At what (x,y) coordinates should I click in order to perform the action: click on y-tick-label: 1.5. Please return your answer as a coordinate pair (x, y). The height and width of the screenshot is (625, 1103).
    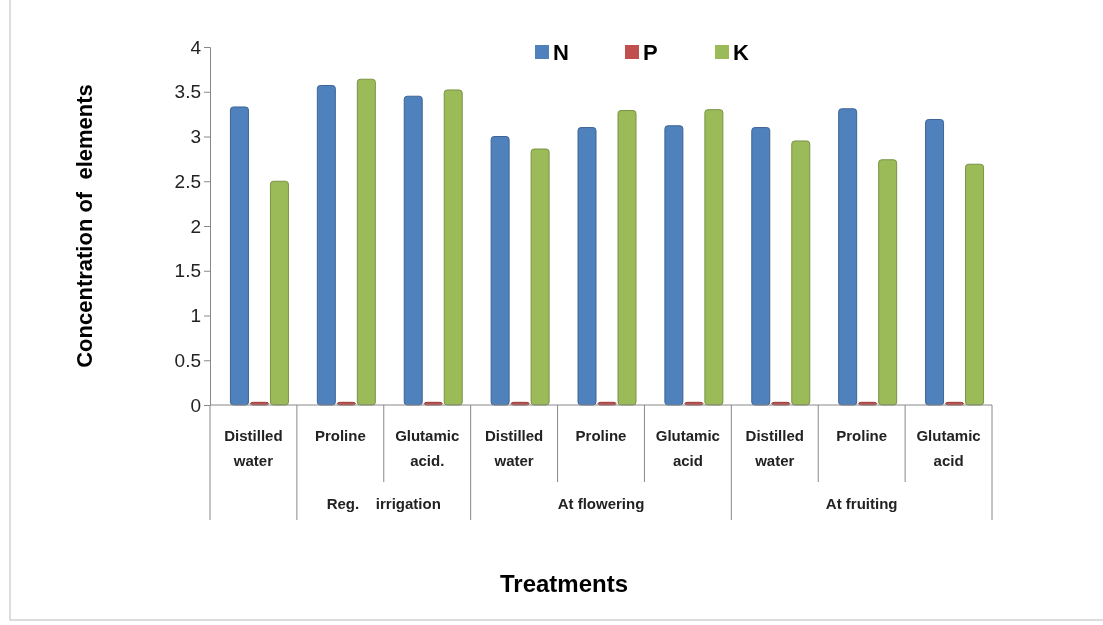
    Looking at the image, I should click on (187, 271).